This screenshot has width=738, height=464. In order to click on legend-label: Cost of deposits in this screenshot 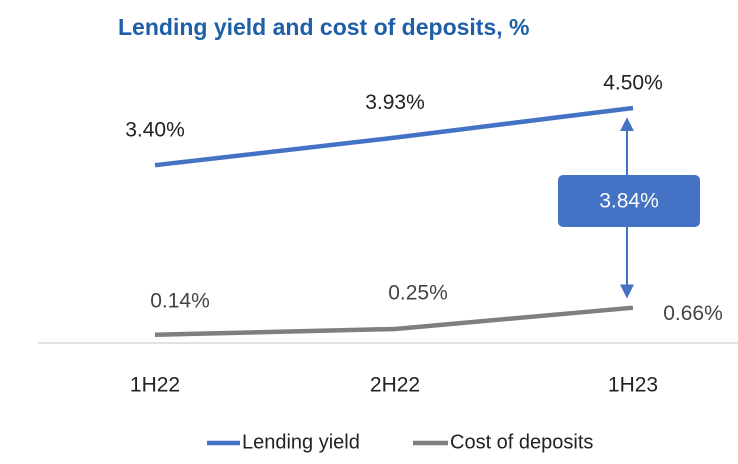, I will do `click(521, 442)`.